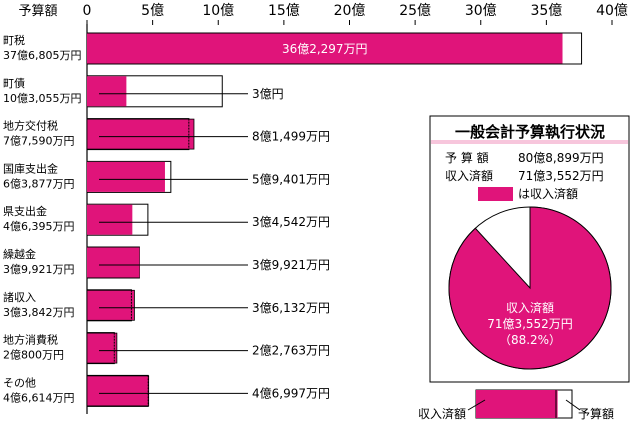  Describe the element at coordinates (30, 340) in the screenshot. I see `category-name: 地方消費税` at that location.